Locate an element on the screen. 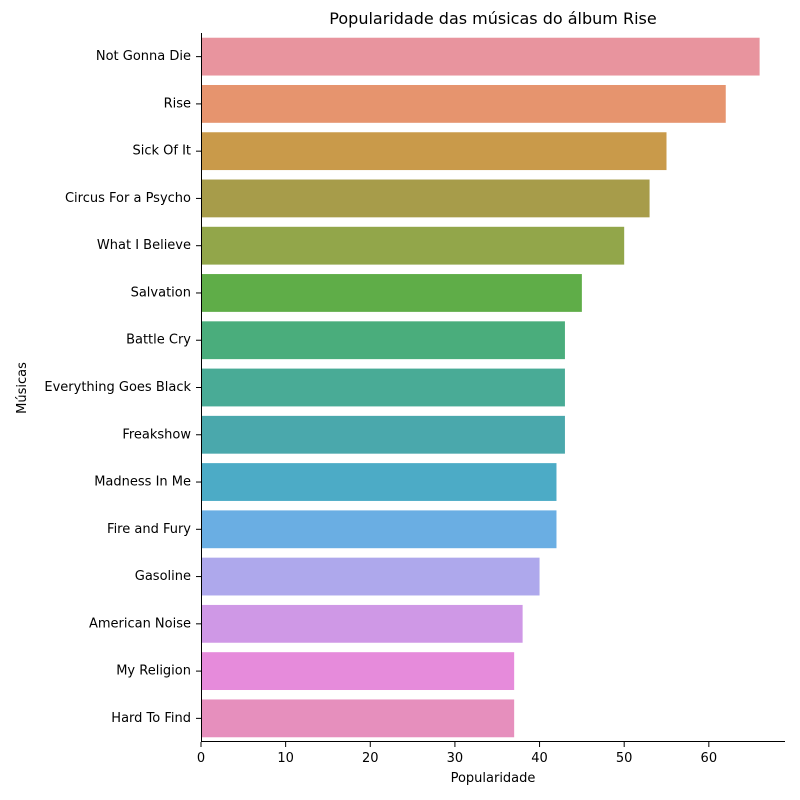 The image size is (800, 800). y-tick-label: Hard To Find is located at coordinates (151, 718).